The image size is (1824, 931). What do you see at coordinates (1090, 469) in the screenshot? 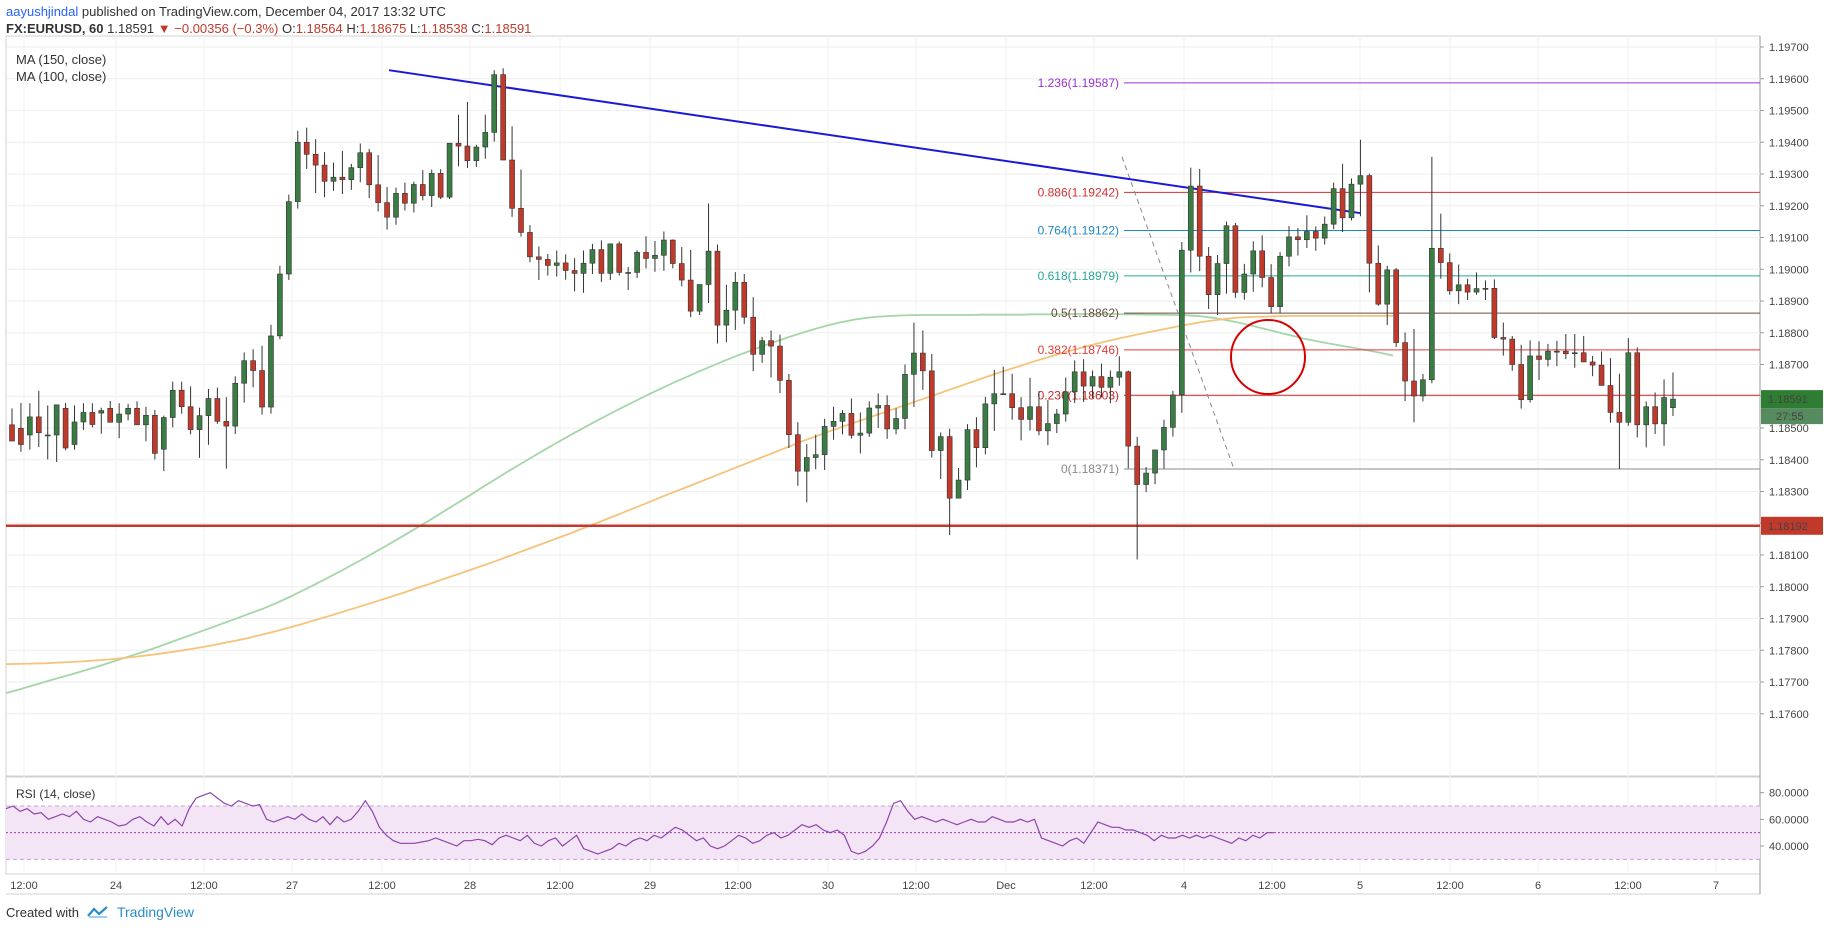
I see `fib-label: 0(1.18371)` at bounding box center [1090, 469].